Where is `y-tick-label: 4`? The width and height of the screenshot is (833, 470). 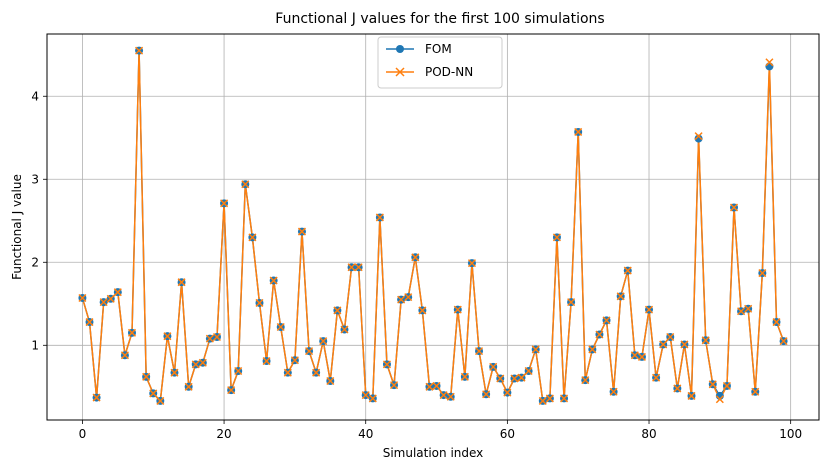 y-tick-label: 4 is located at coordinates (35, 96).